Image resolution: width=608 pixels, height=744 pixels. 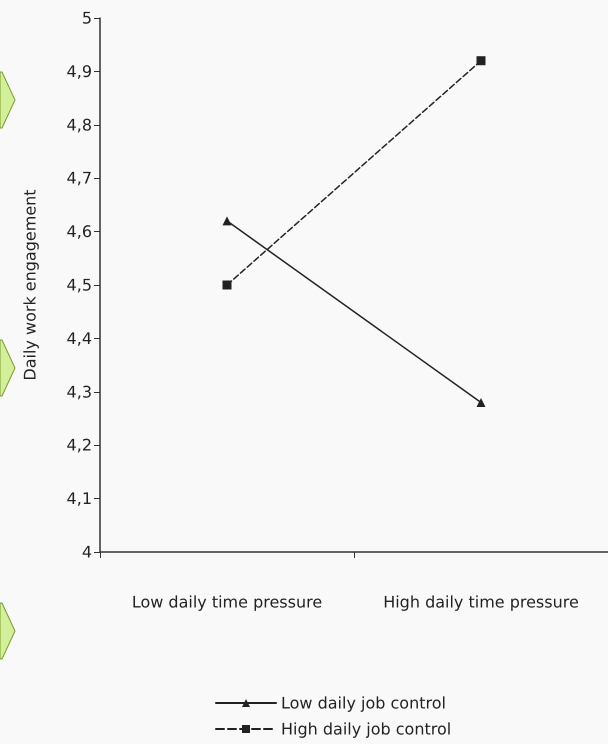 What do you see at coordinates (79, 71) in the screenshot?
I see `y-tick-label: 4,9` at bounding box center [79, 71].